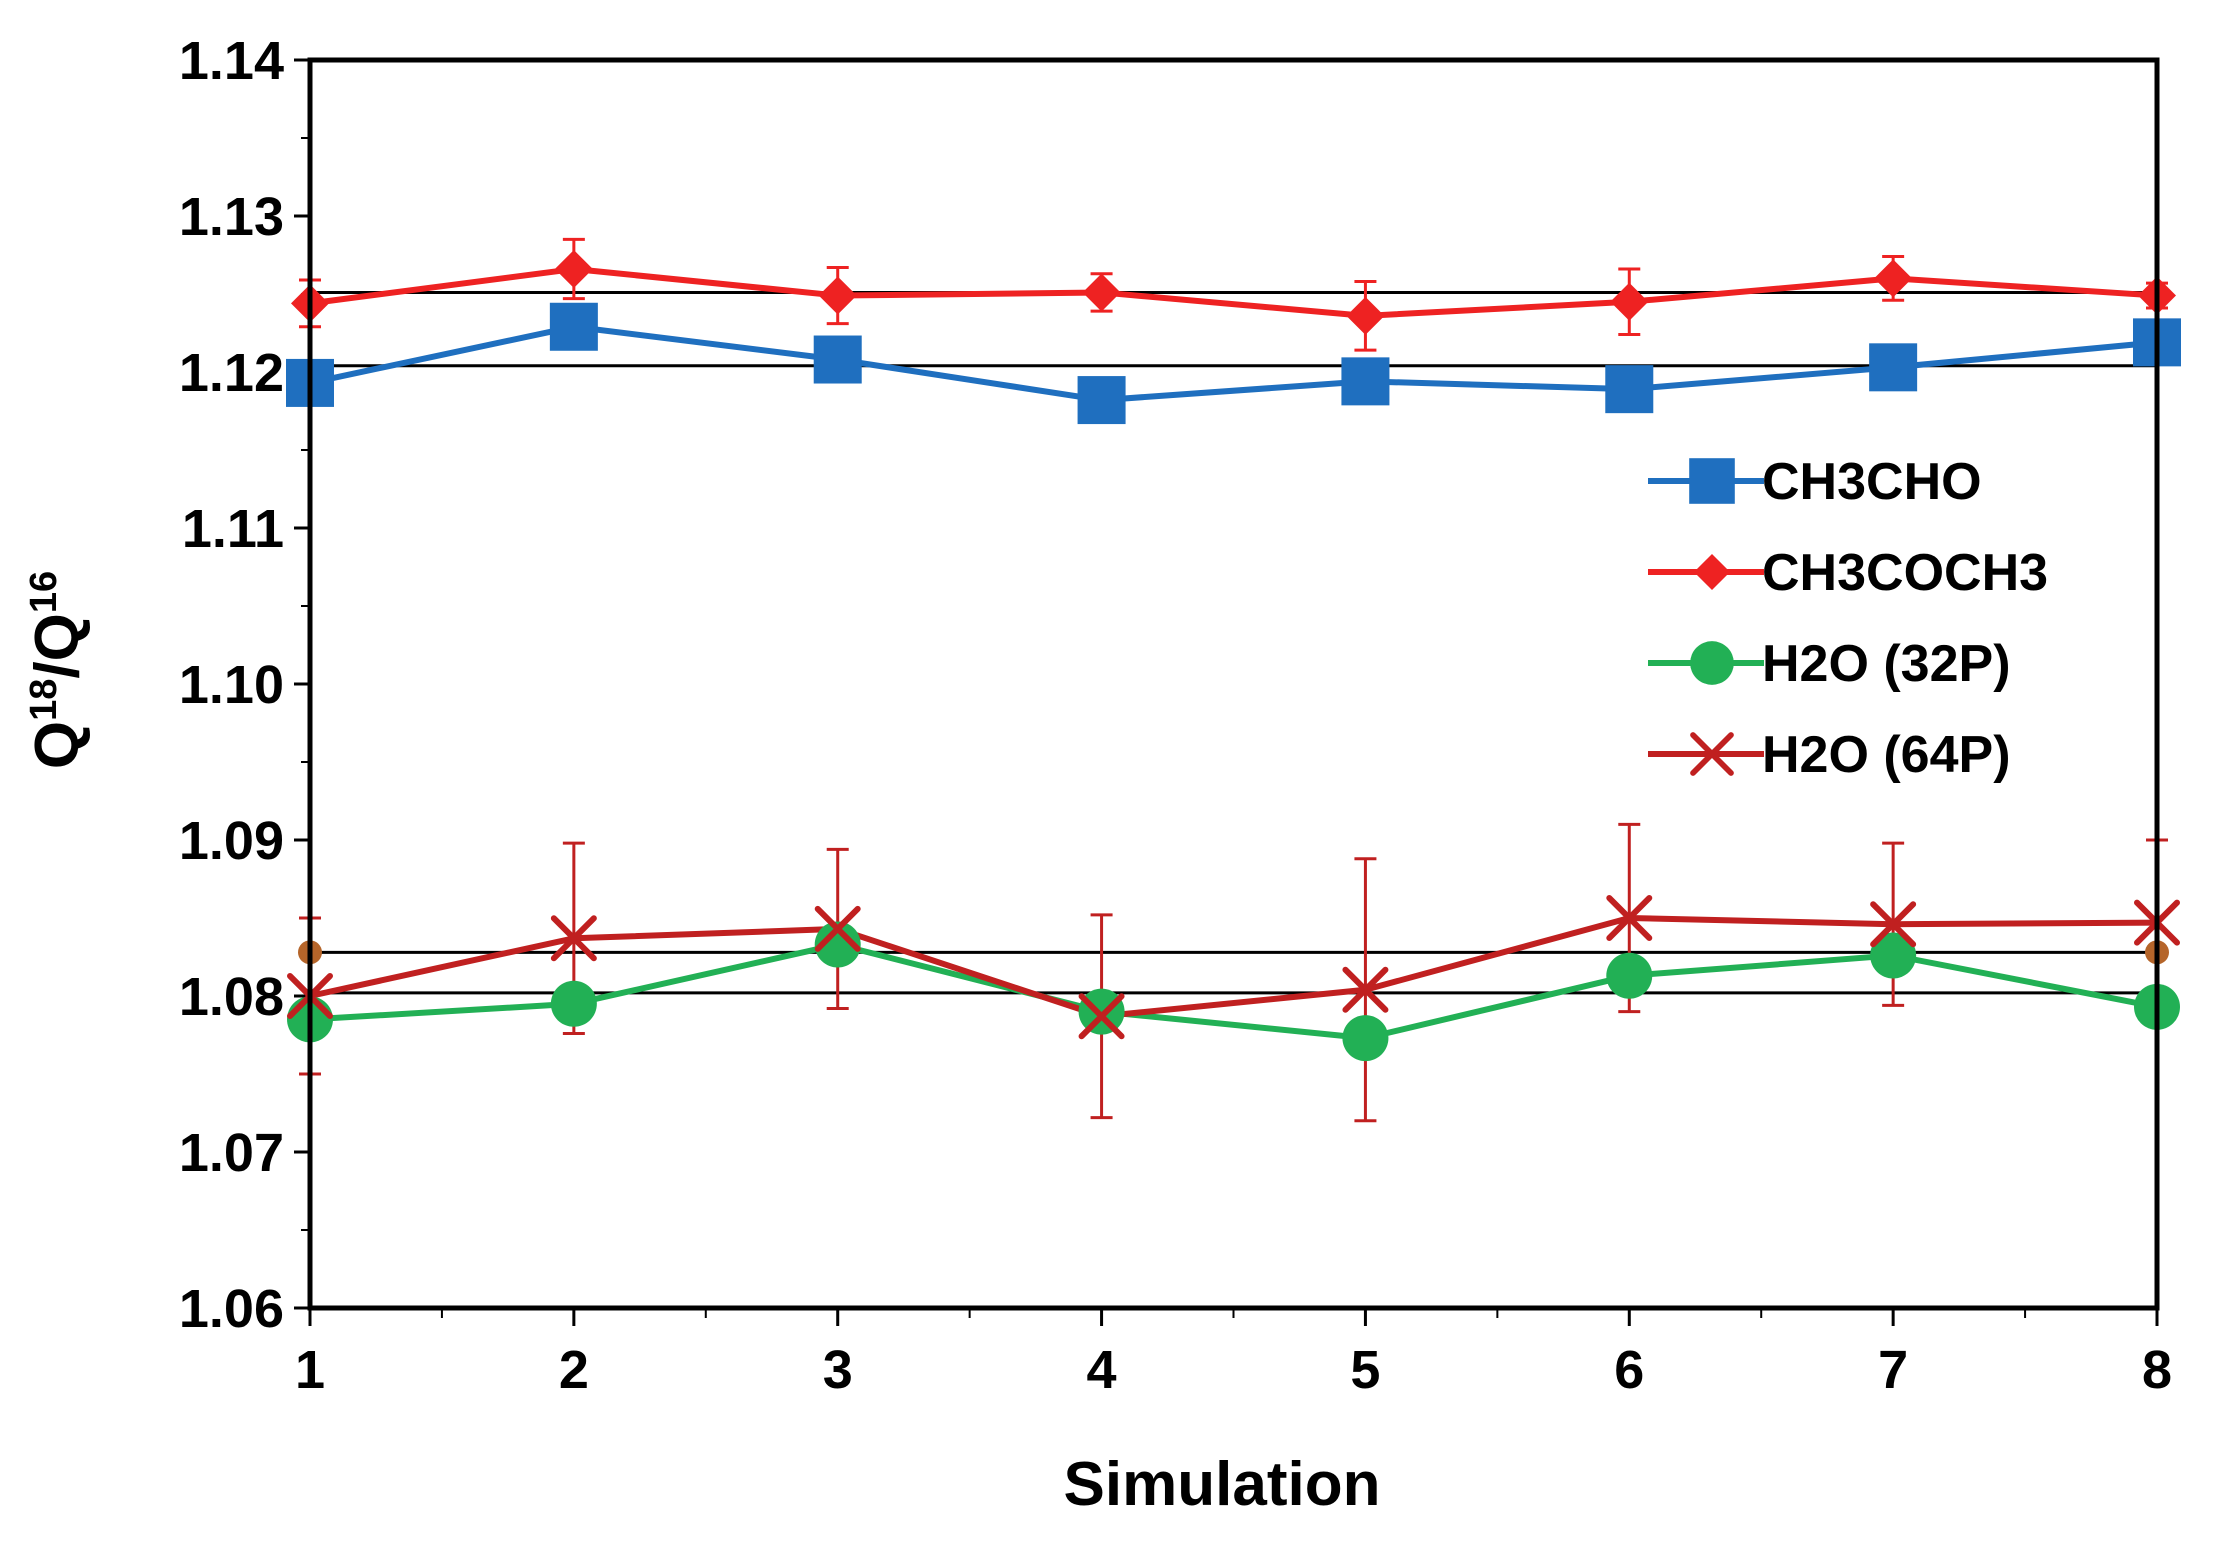 The width and height of the screenshot is (2214, 1548). Describe the element at coordinates (1712, 663) in the screenshot. I see `legend-marker-h2o-32p` at that location.